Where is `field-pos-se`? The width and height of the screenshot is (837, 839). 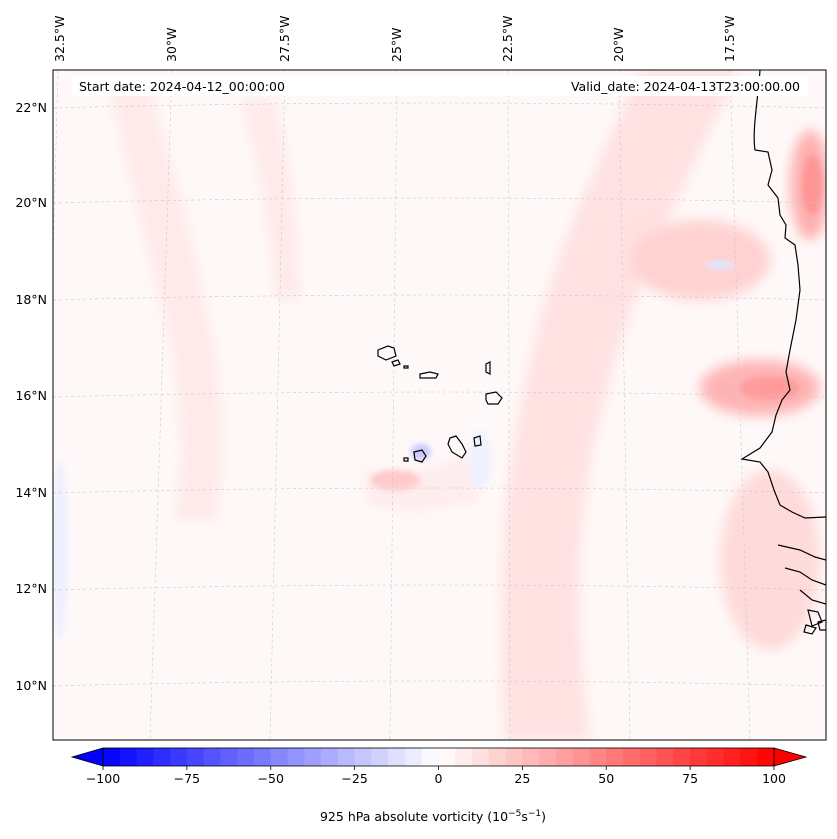 field-pos-se is located at coordinates (770, 560).